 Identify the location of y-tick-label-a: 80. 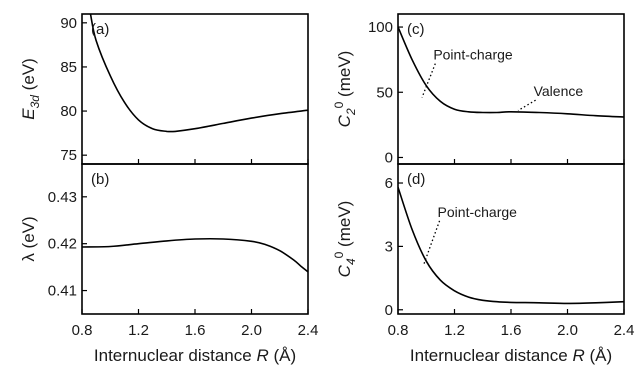
(68, 111).